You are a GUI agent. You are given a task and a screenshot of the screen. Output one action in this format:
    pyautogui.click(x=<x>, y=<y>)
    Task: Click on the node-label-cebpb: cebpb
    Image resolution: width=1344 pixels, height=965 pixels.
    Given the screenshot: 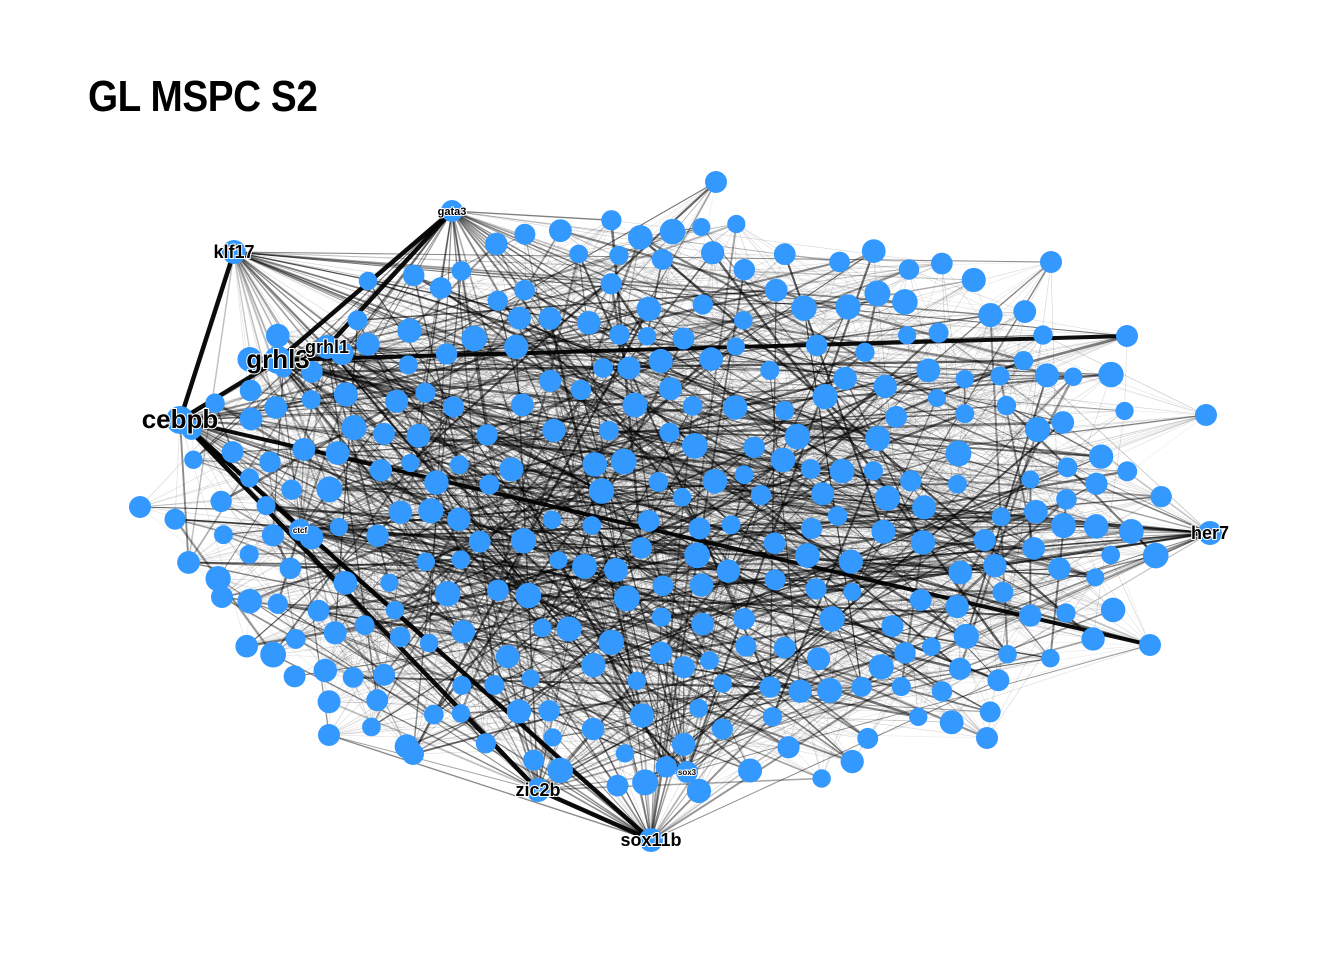 What is the action you would take?
    pyautogui.click(x=180, y=419)
    